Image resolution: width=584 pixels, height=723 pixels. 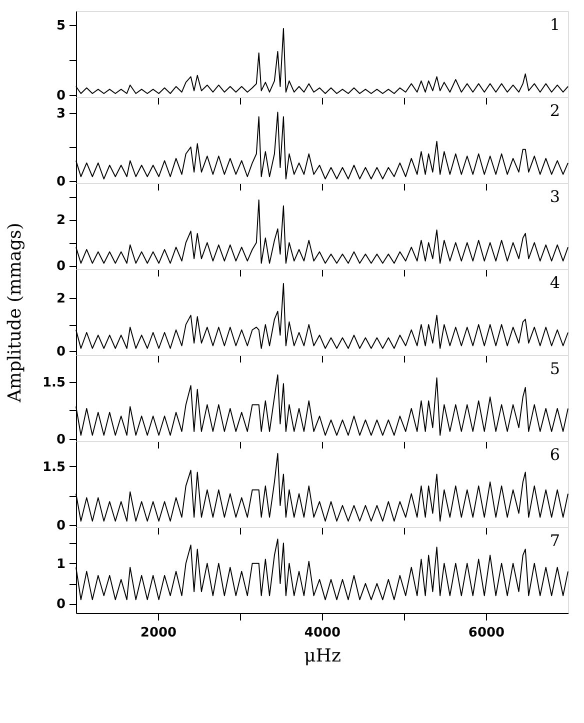 What do you see at coordinates (555, 110) in the screenshot?
I see `annotation: 2` at bounding box center [555, 110].